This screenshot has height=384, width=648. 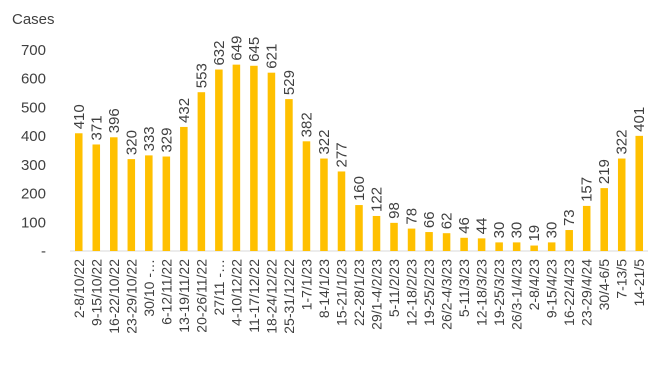 I want to click on x-tick-label: 15-21/1/23, so click(x=341, y=292).